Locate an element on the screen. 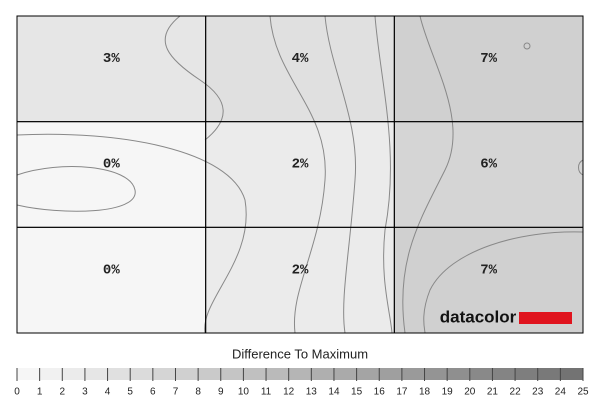 The image size is (600, 408). colorbar-tick-label: 9 is located at coordinates (221, 392).